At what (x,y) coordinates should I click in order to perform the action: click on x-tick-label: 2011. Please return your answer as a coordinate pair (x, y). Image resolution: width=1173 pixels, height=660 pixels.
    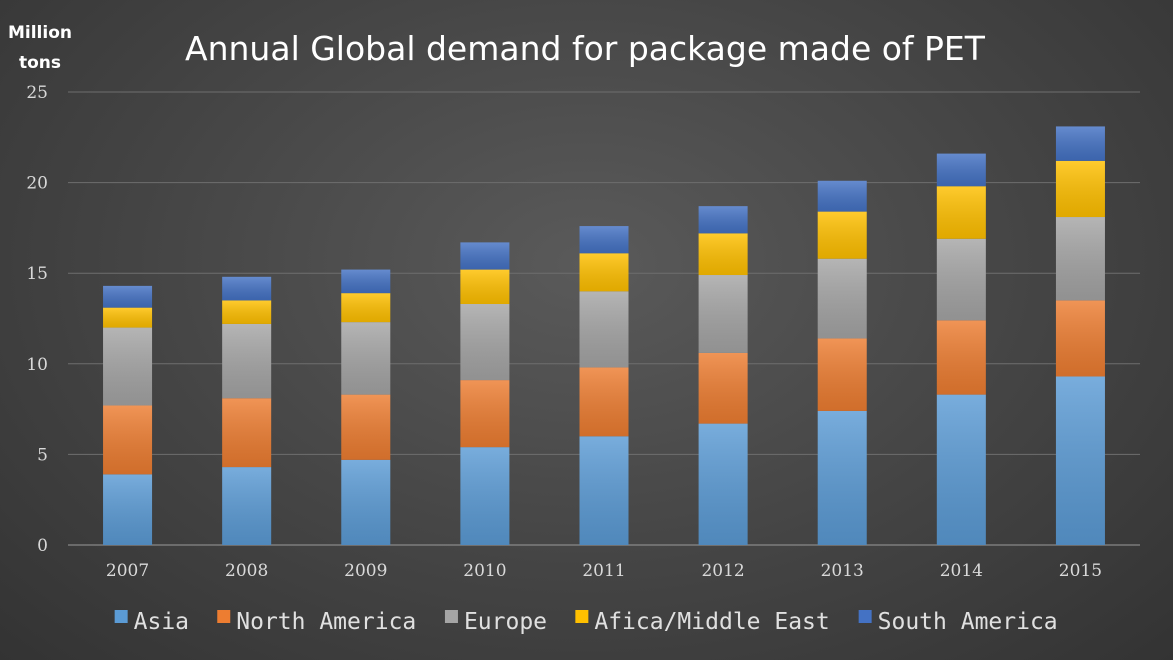
    Looking at the image, I should click on (603, 571).